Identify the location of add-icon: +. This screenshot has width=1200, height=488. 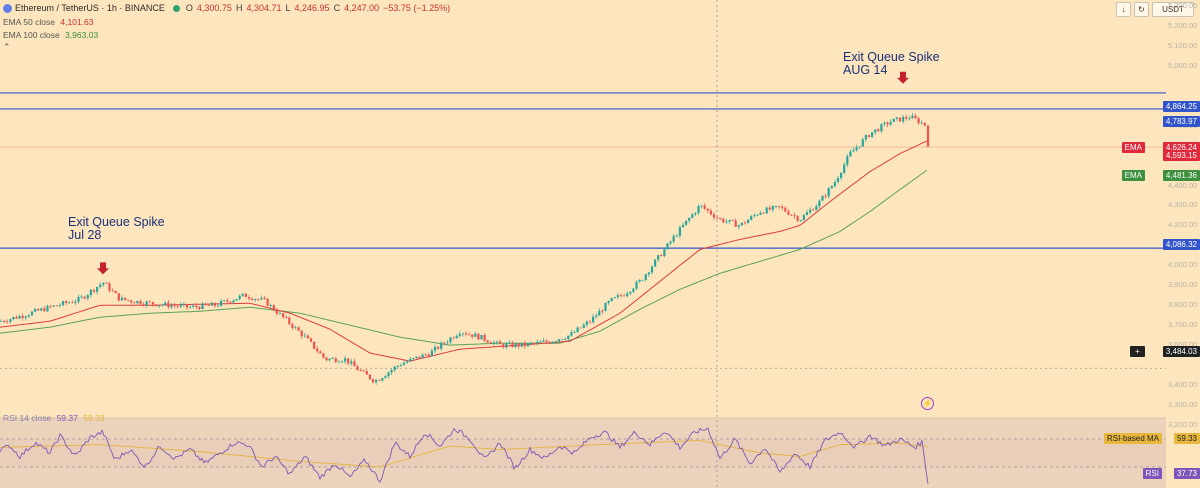
(1137, 351).